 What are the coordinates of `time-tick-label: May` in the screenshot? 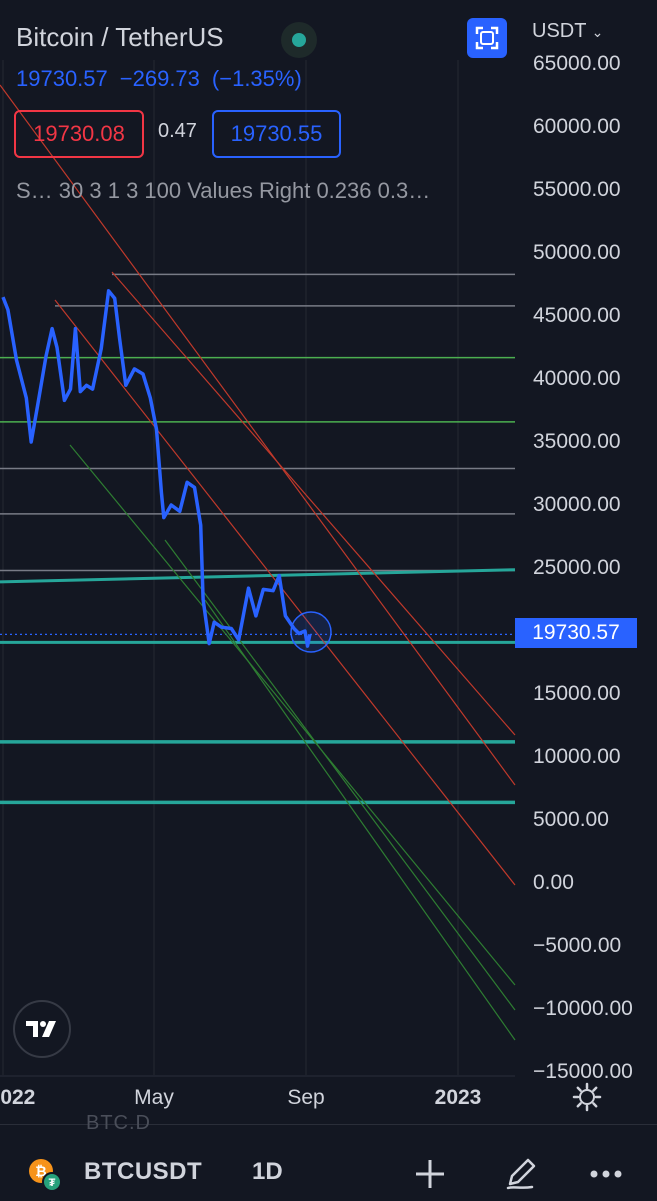 It's located at (154, 1097).